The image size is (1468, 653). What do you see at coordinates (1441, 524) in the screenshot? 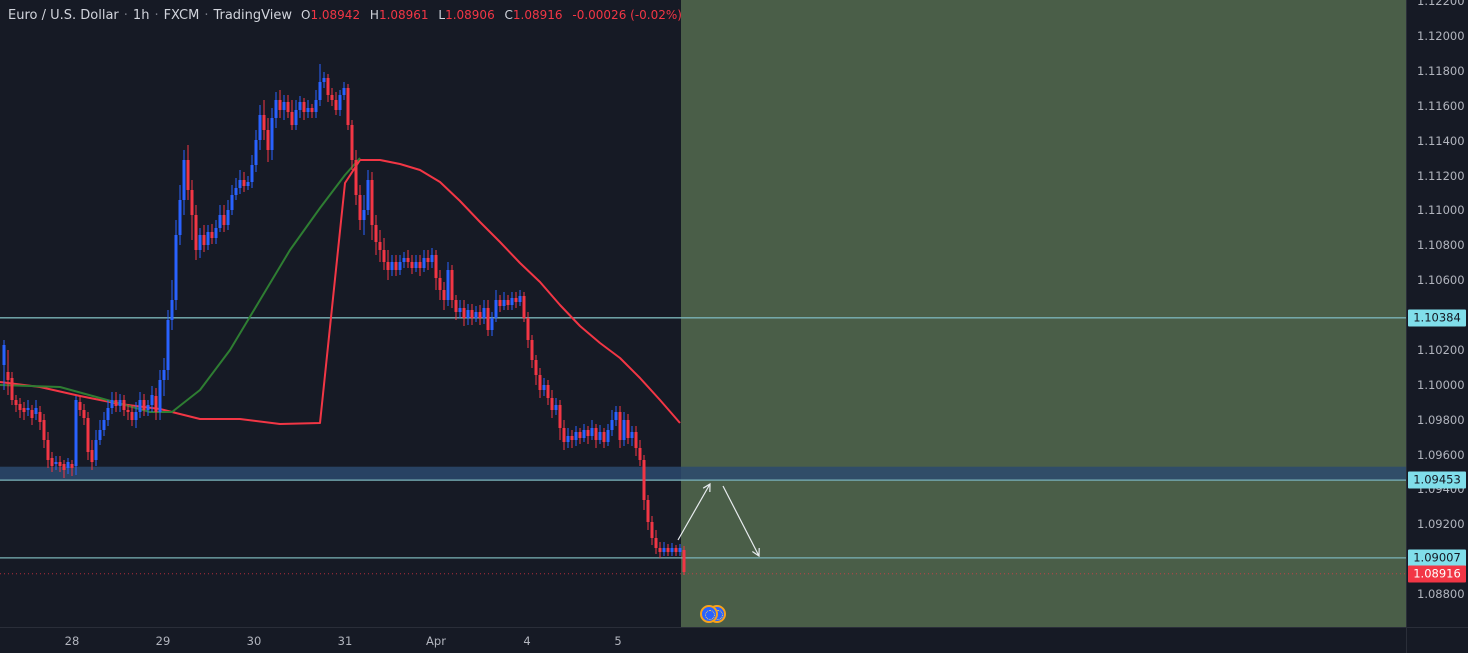
I see `price-tick-label: 1.09200` at bounding box center [1441, 524].